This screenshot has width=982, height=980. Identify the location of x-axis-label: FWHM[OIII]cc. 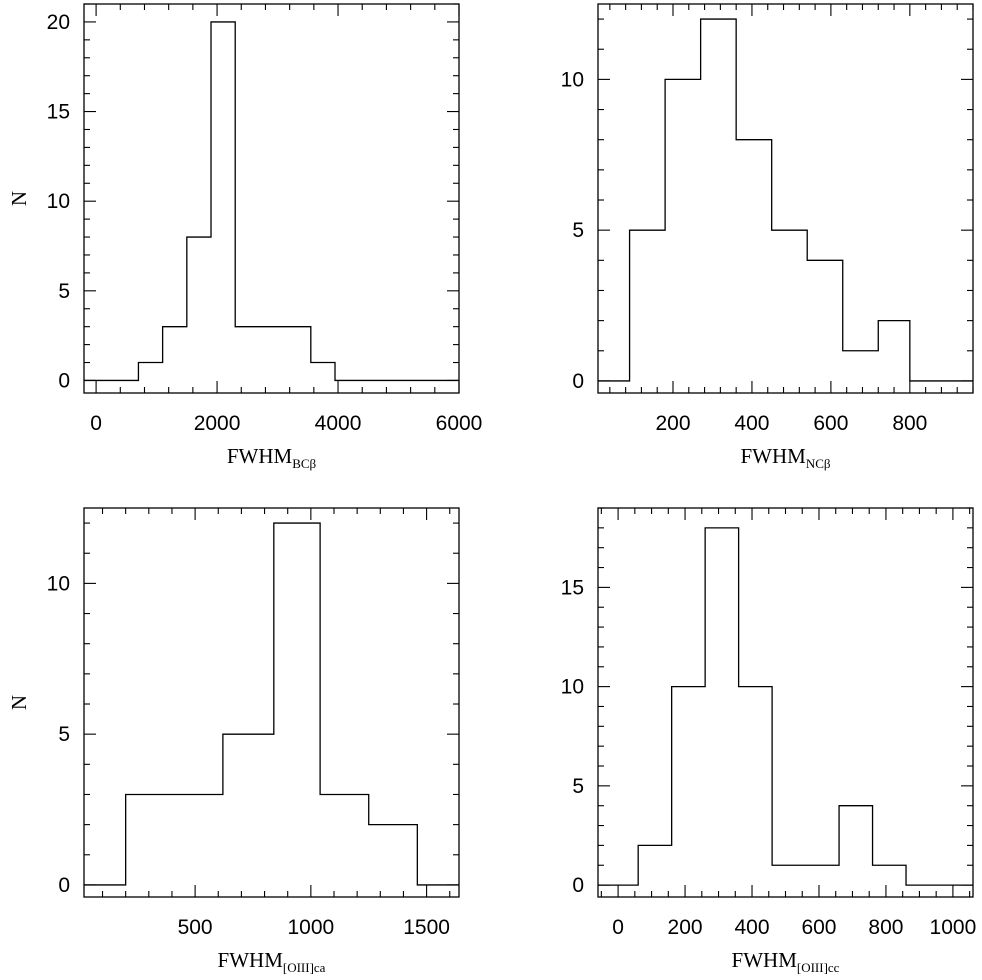
(786, 961).